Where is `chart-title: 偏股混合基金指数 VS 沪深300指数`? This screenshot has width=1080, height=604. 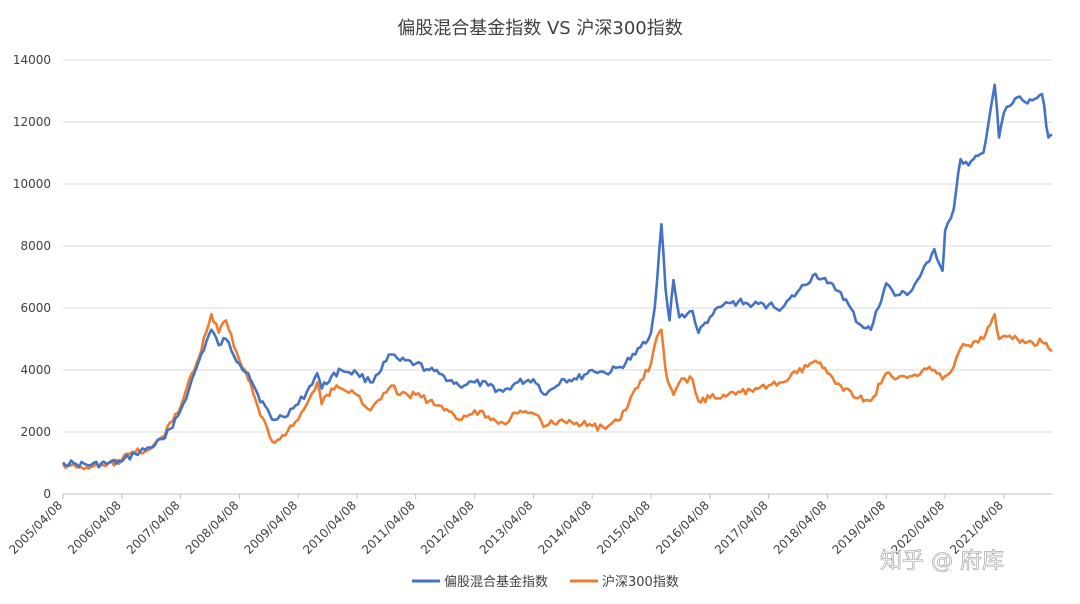 chart-title: 偏股混合基金指数 VS 沪深300指数 is located at coordinates (540, 28).